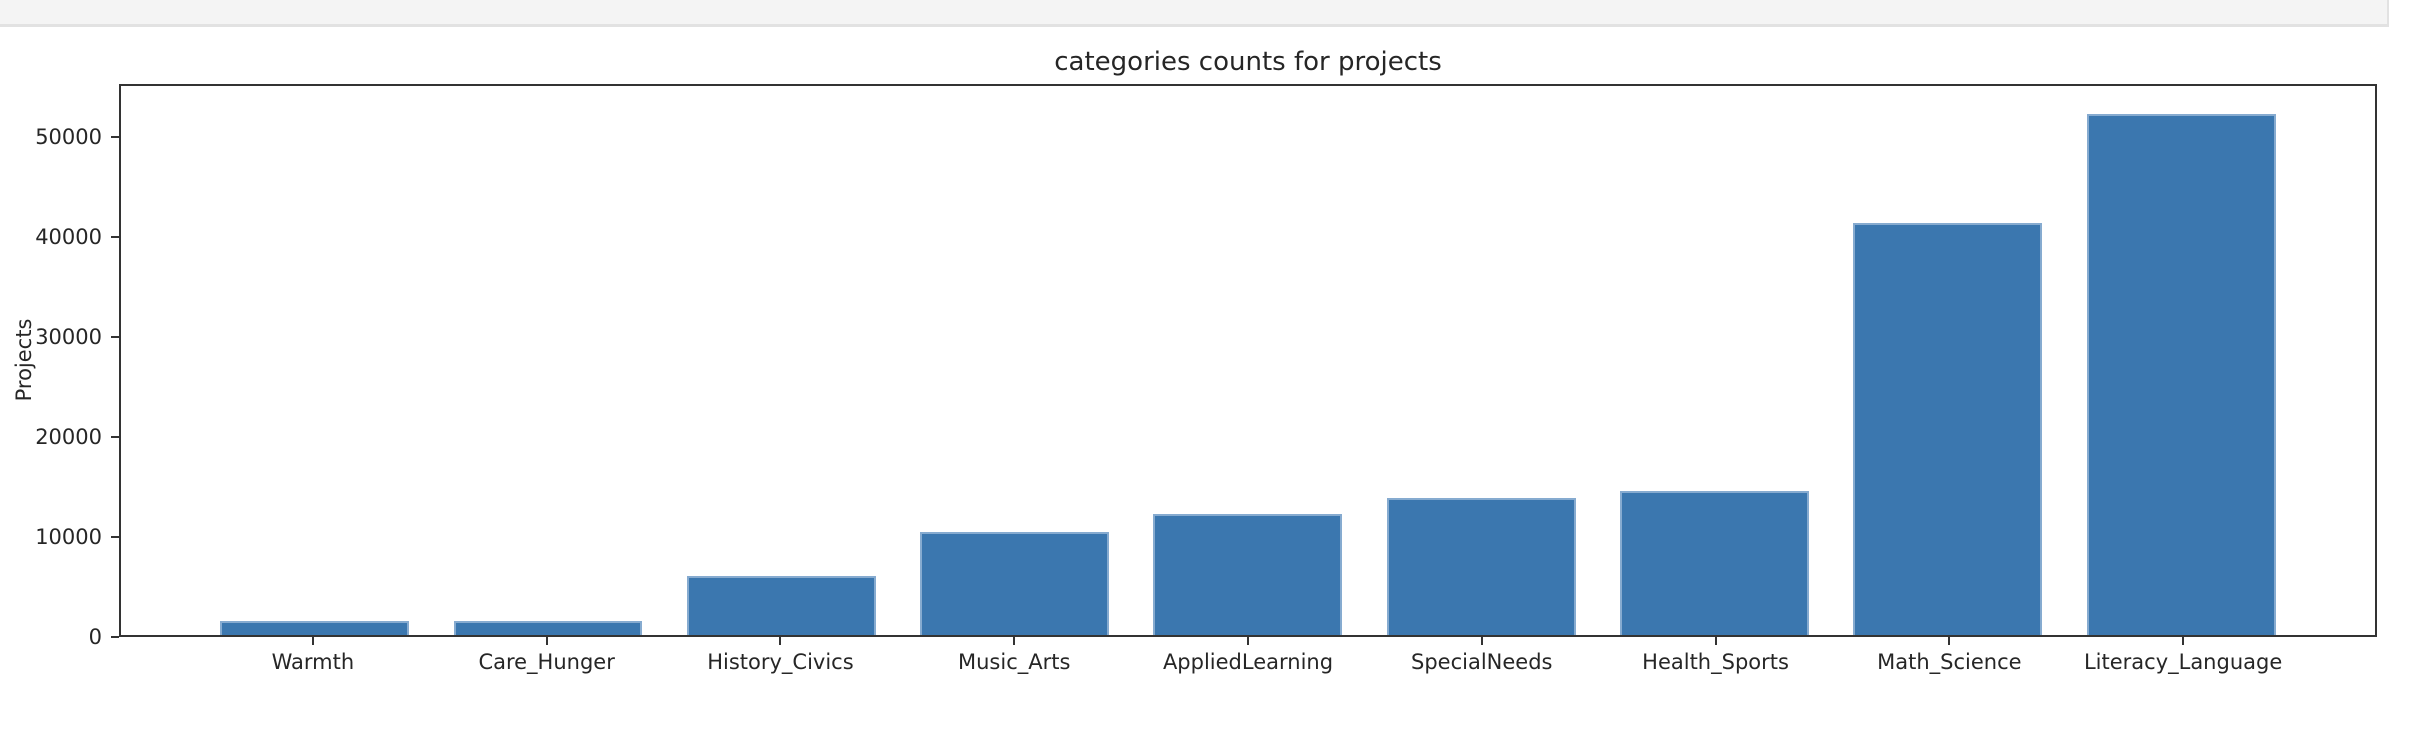 This screenshot has height=732, width=2422. I want to click on bar-slot-Health_Sports, so click(1714, 360).